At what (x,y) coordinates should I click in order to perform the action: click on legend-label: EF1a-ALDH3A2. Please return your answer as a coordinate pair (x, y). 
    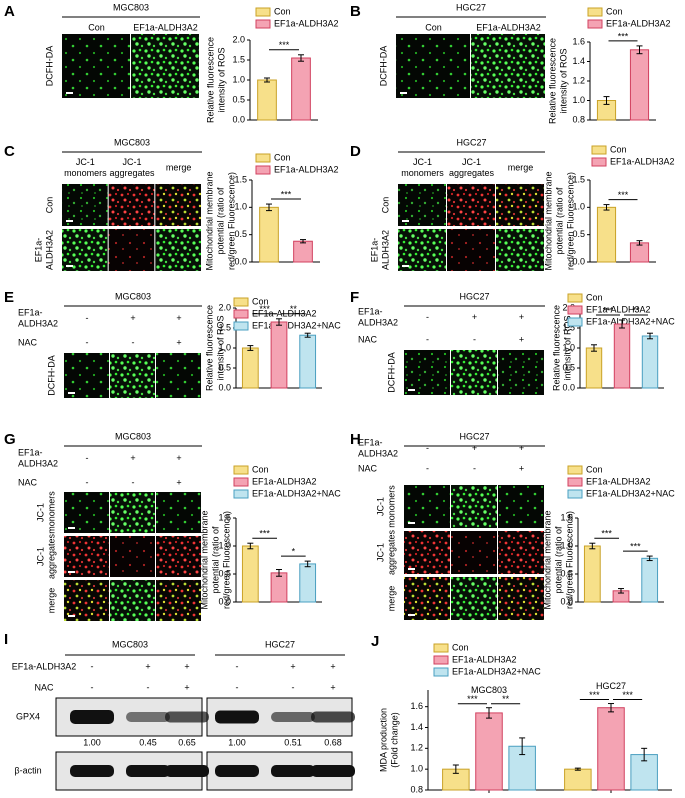
    Looking at the image, I should click on (484, 659).